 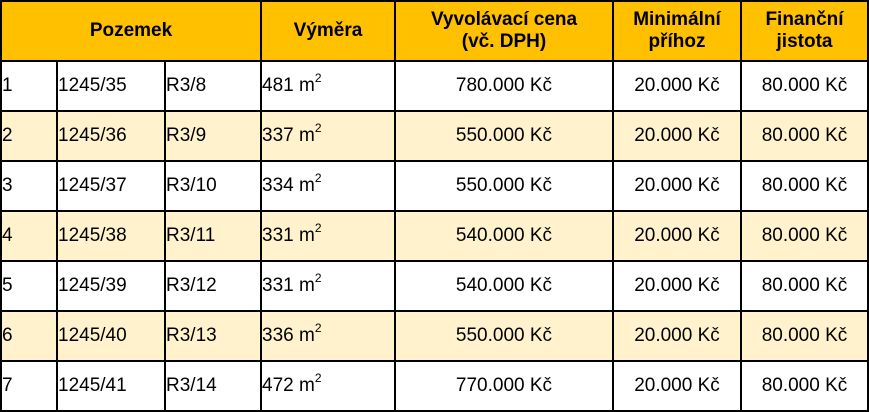 What do you see at coordinates (278, 385) in the screenshot?
I see `area-value: 472` at bounding box center [278, 385].